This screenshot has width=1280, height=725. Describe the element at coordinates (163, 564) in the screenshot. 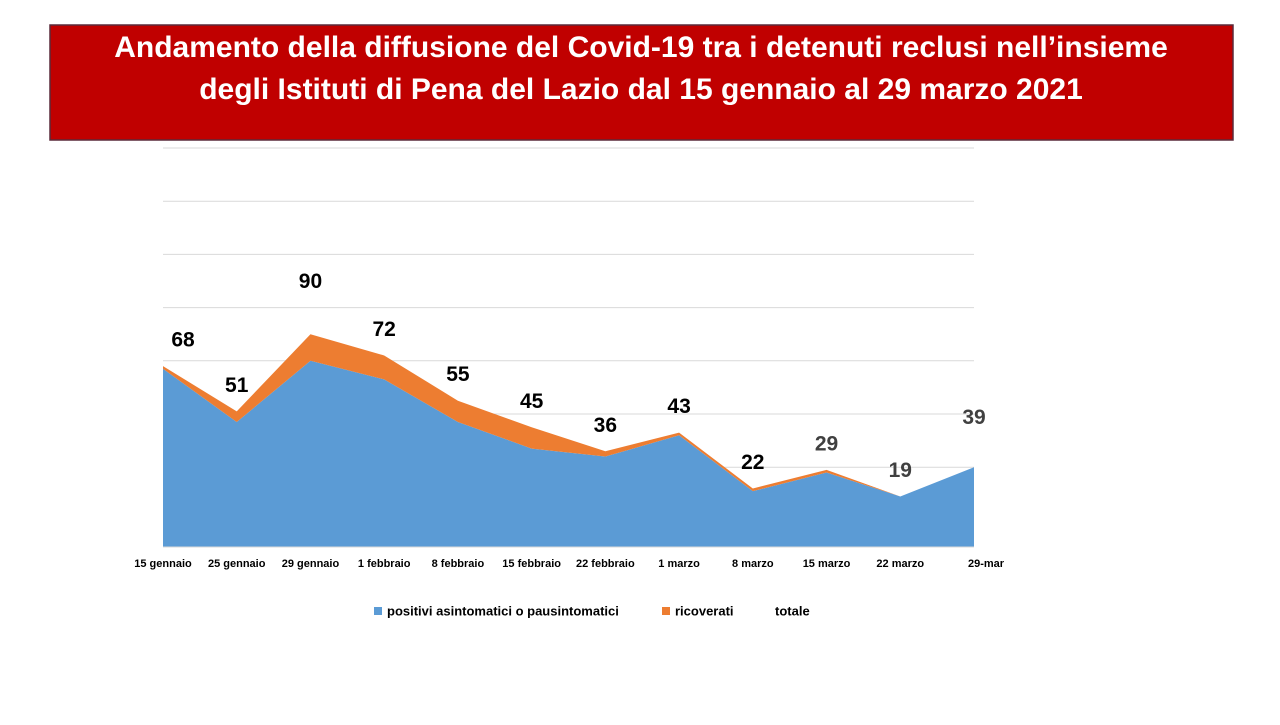

I see `x-tick-label: 15 gennaio` at that location.